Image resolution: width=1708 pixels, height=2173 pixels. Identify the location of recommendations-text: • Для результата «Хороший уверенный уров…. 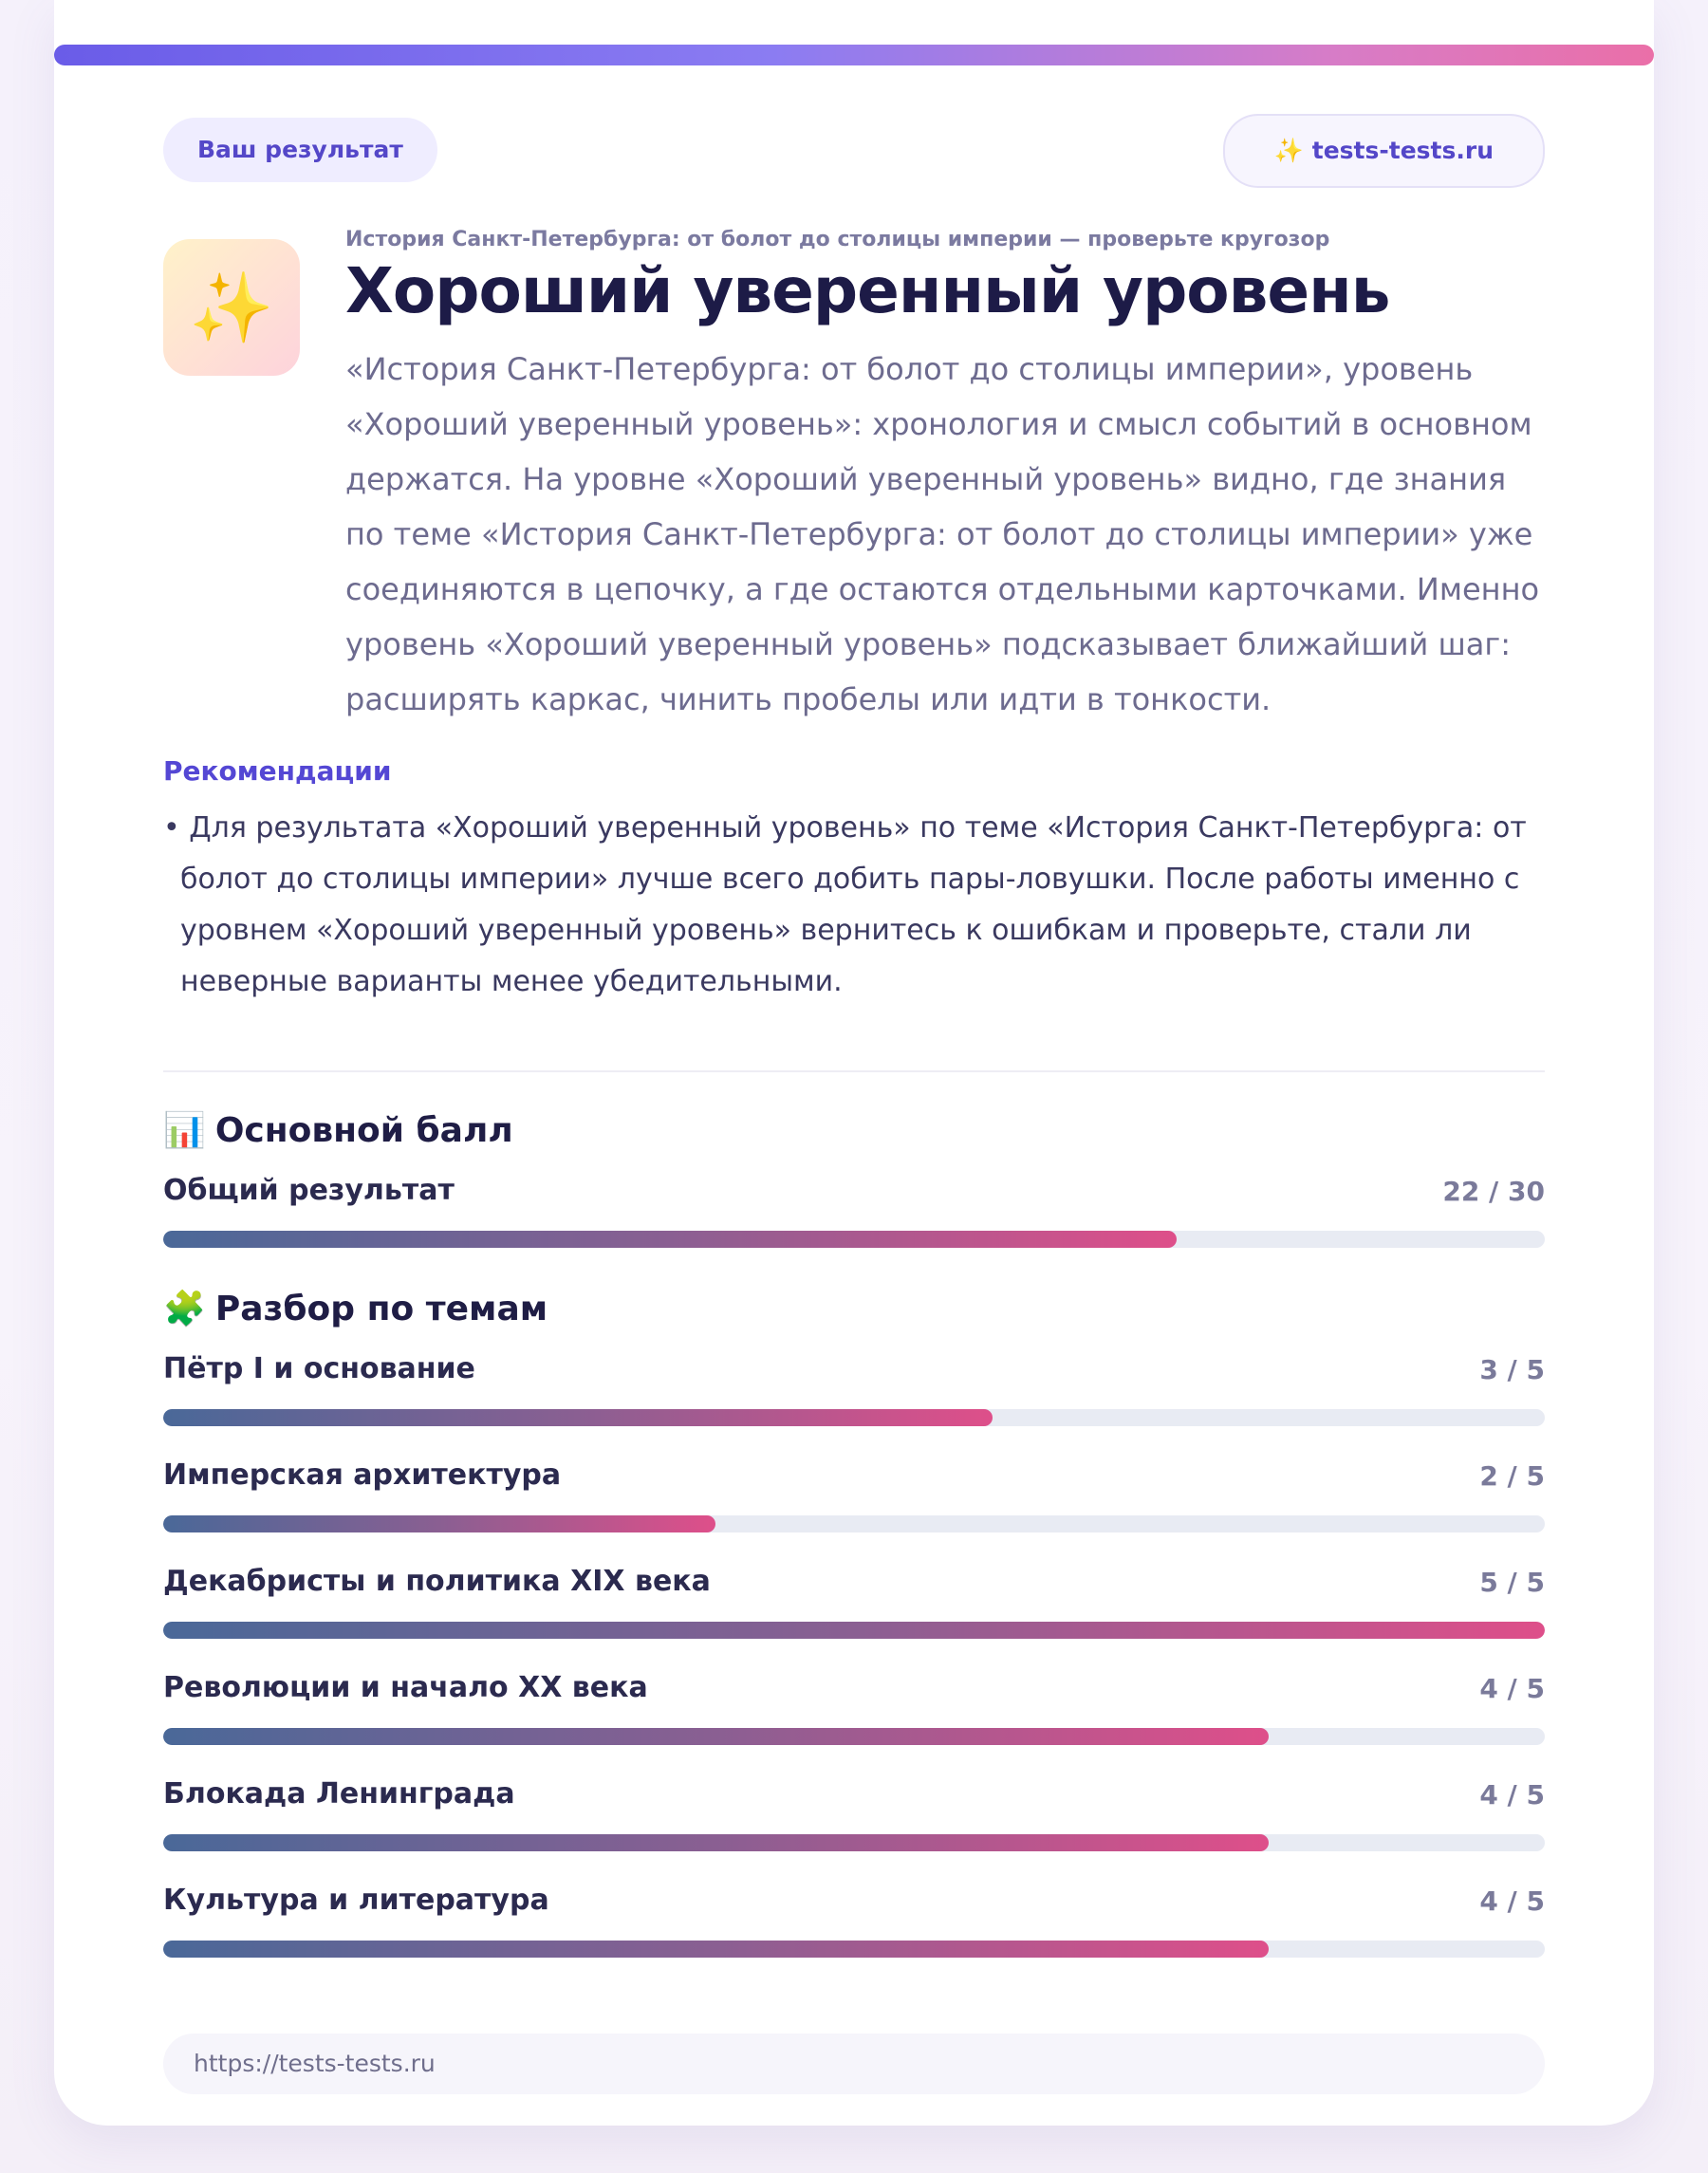
(845, 904).